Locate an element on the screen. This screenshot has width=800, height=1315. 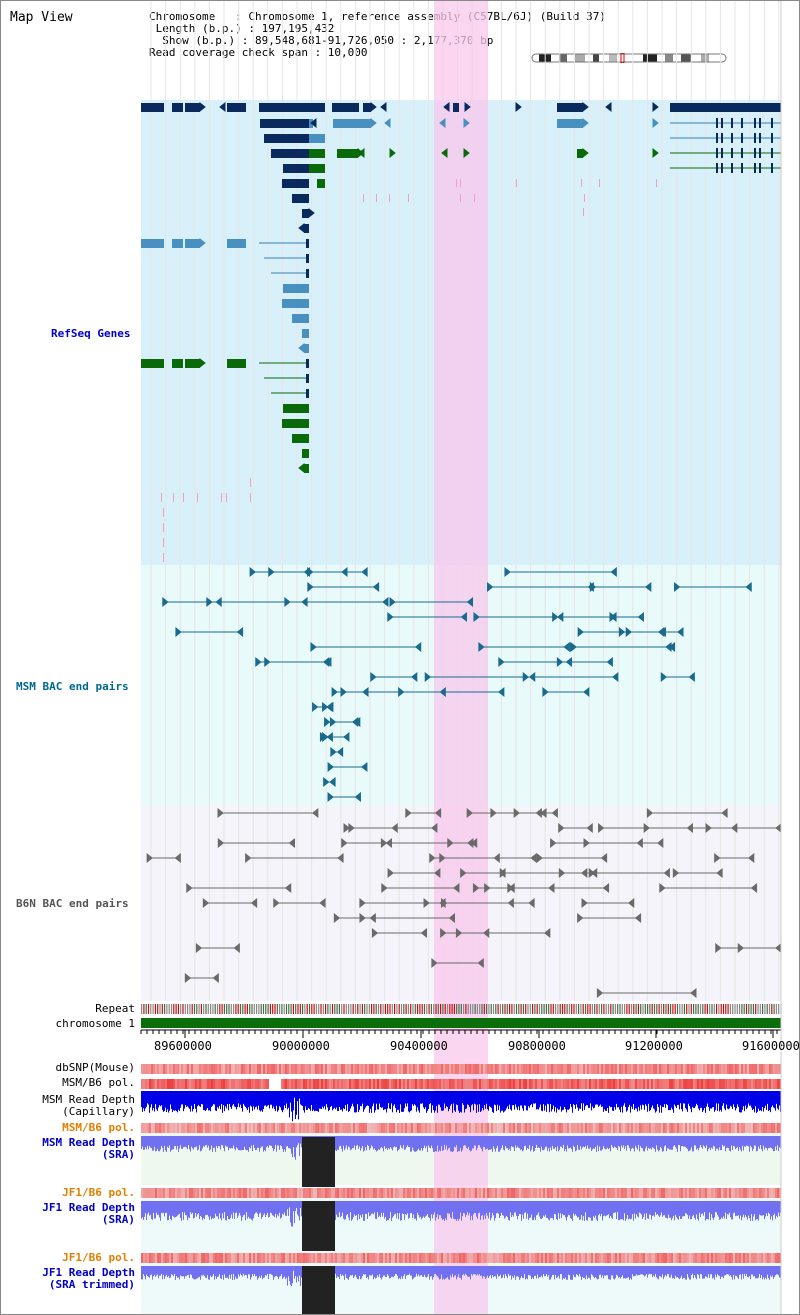
exon-tick is located at coordinates (772, 123).